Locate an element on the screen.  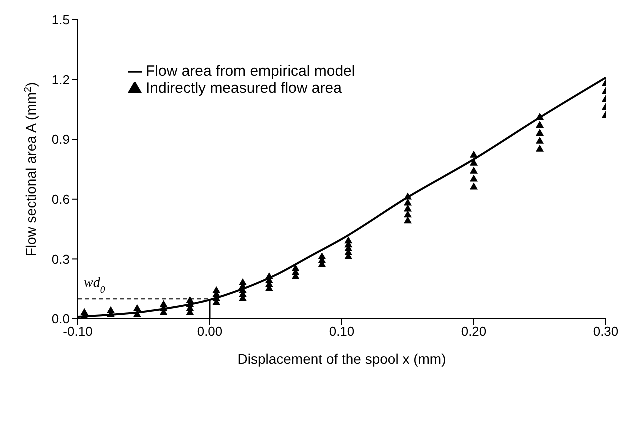
y-tick-label: 0.6 is located at coordinates (61, 200).